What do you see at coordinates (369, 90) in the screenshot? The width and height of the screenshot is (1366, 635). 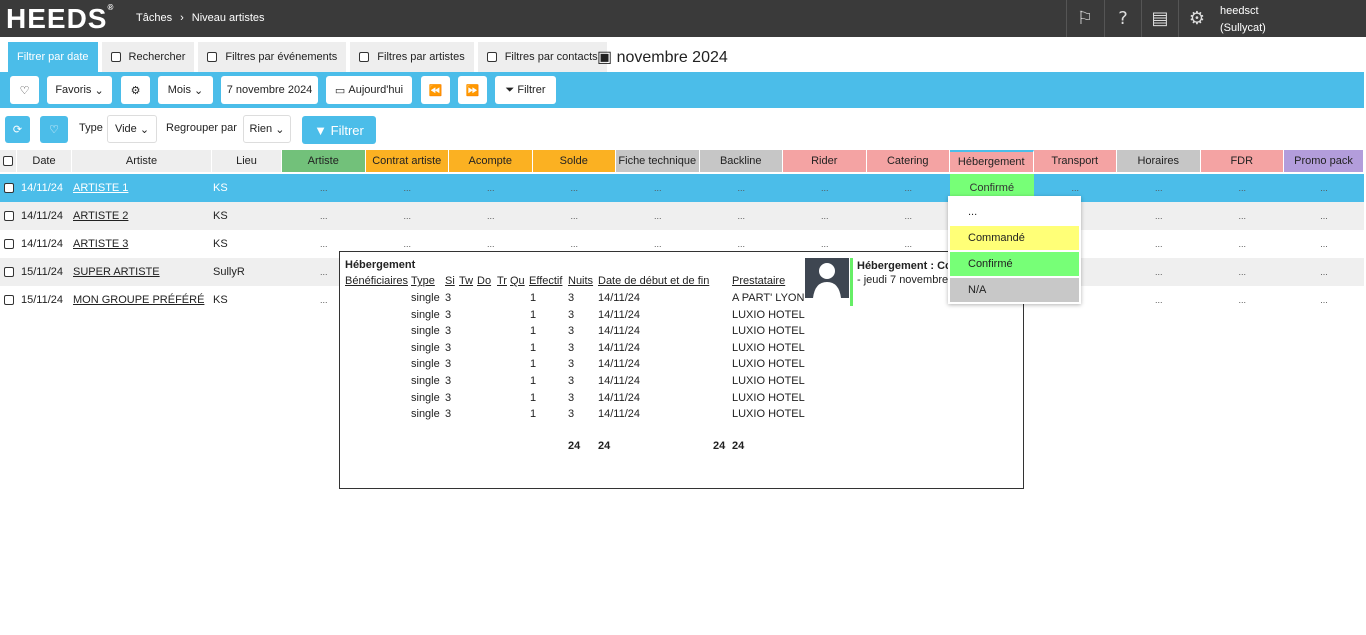 I see `today-button: ▭ Aujourd'hui` at bounding box center [369, 90].